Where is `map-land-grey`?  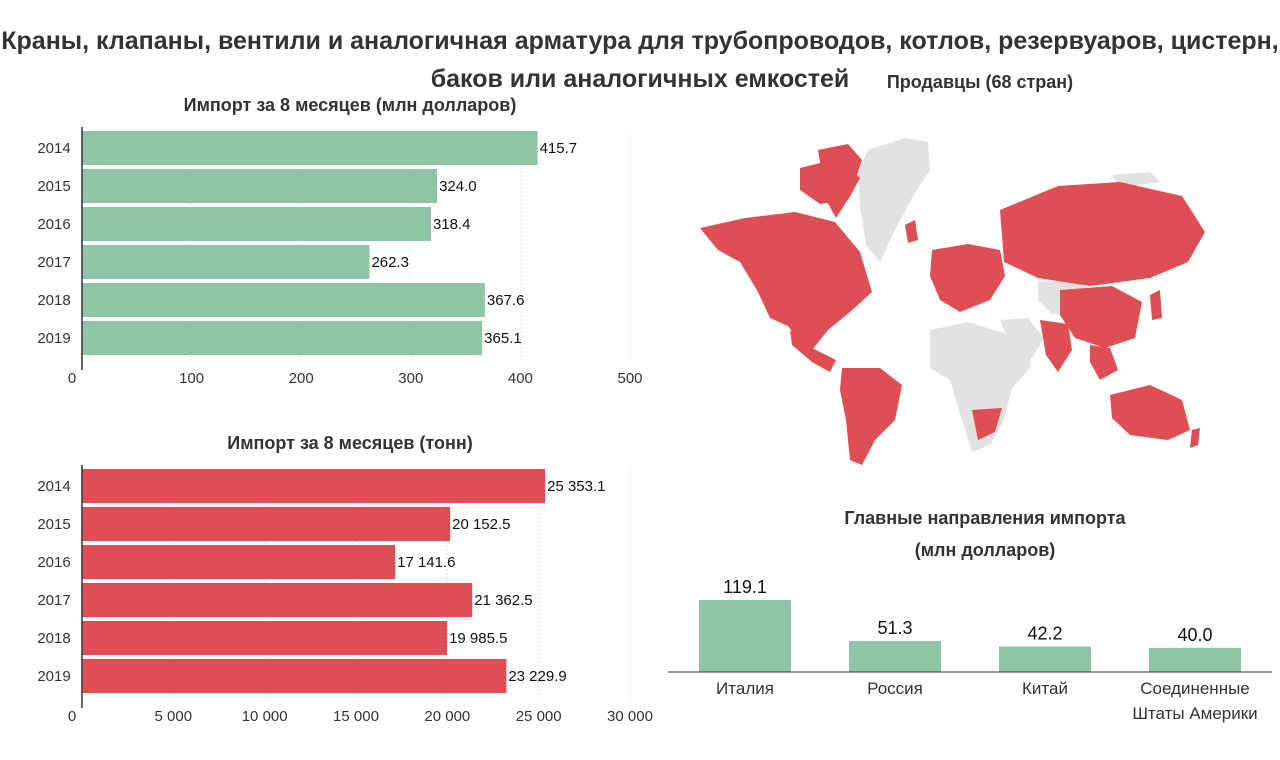
map-land-grey is located at coordinates (1009, 295).